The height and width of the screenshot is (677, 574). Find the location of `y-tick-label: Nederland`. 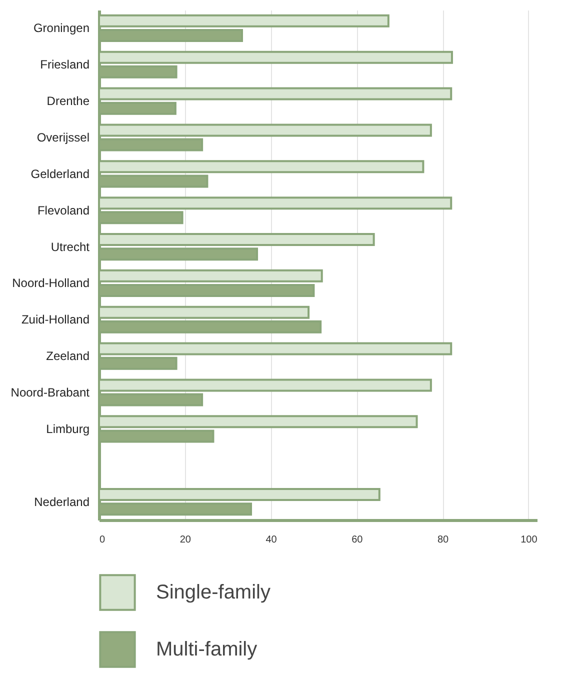

y-tick-label: Nederland is located at coordinates (62, 501).